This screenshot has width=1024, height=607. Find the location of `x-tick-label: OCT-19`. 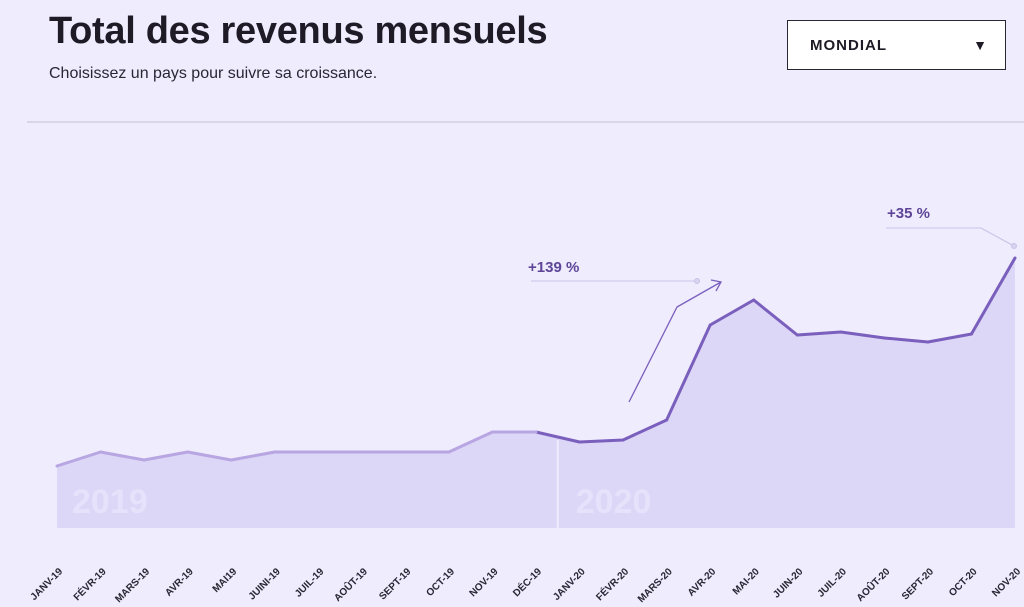

x-tick-label: OCT-19 is located at coordinates (440, 582).